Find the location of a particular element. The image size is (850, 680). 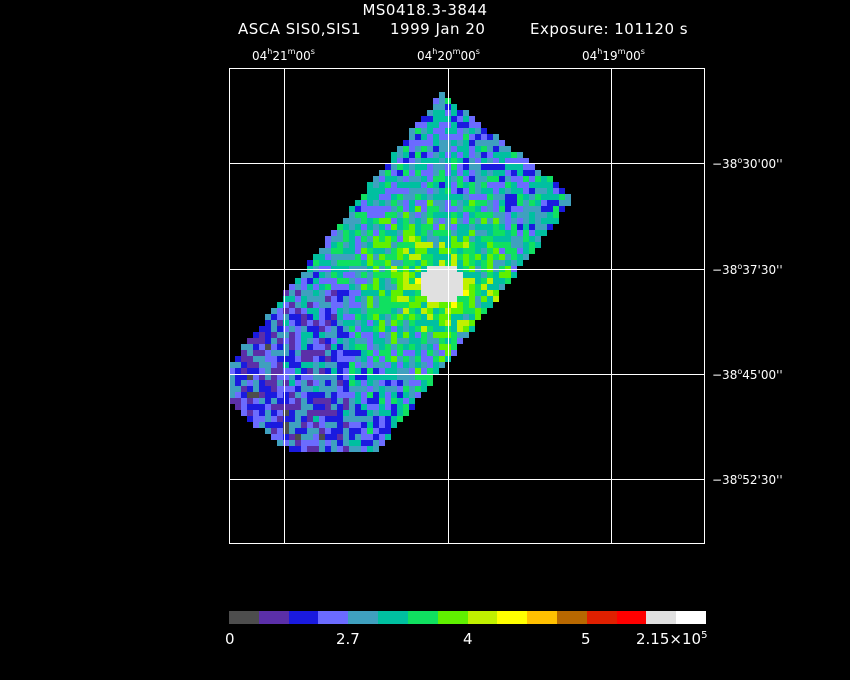

exposure-label: Exposure: 101120 s is located at coordinates (609, 29).